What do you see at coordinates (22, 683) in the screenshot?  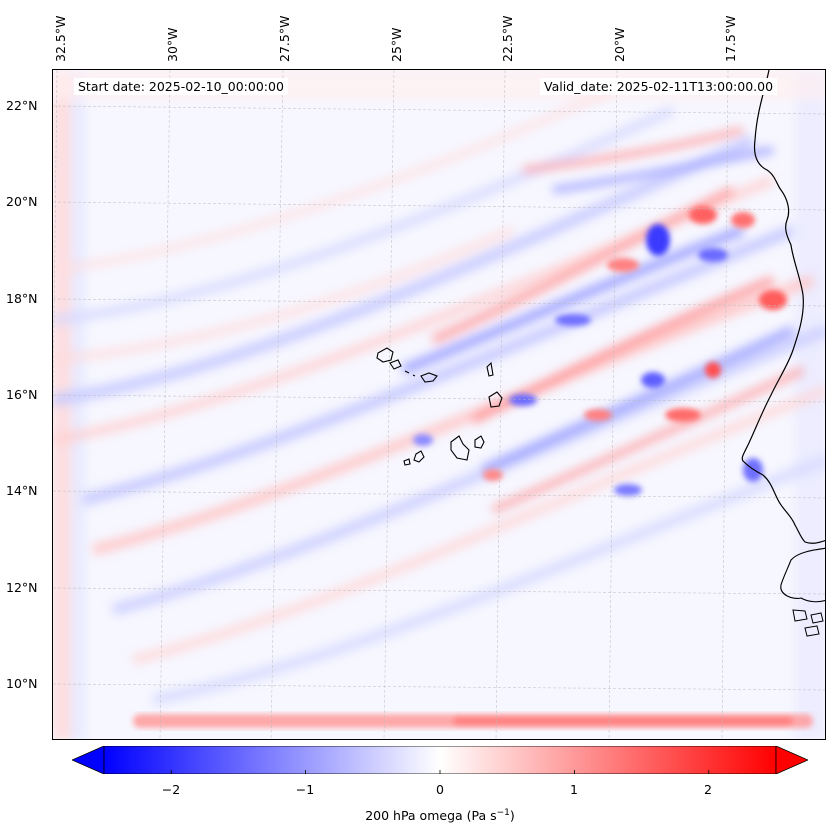 I see `lat-label-10n: 10°N` at bounding box center [22, 683].